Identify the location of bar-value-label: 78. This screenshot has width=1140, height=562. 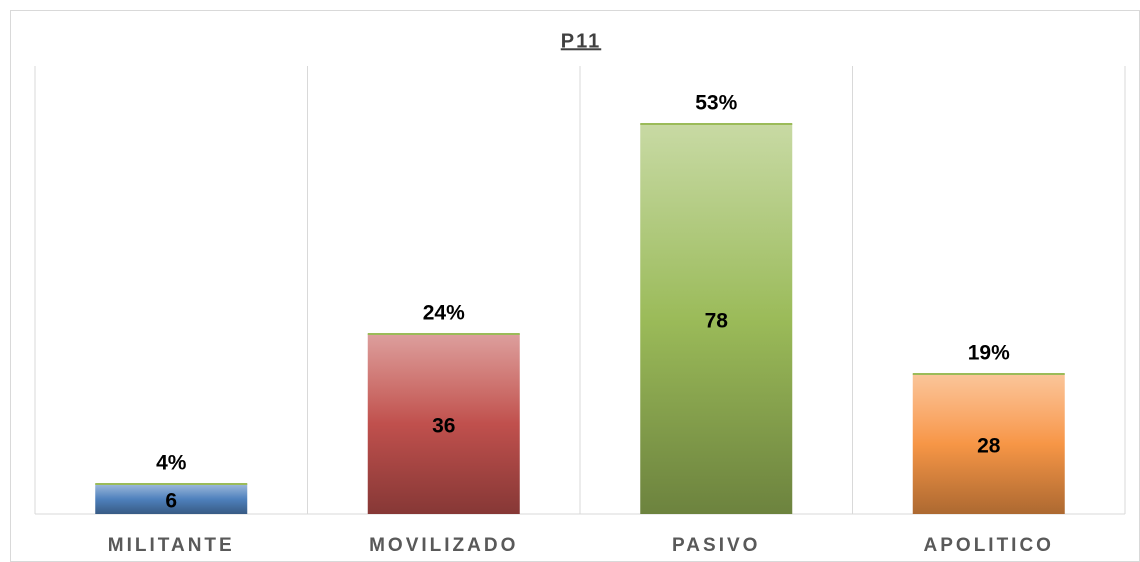
(717, 321).